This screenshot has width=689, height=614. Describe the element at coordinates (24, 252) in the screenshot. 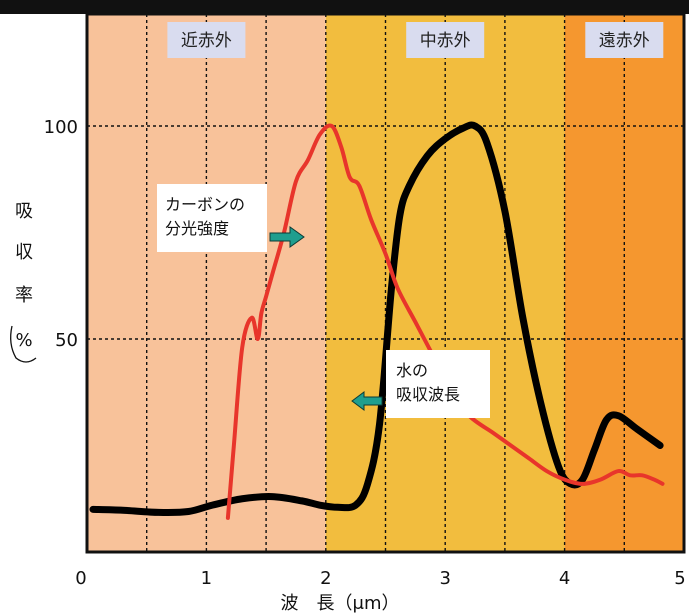

I see `y-label-char: 収` at that location.